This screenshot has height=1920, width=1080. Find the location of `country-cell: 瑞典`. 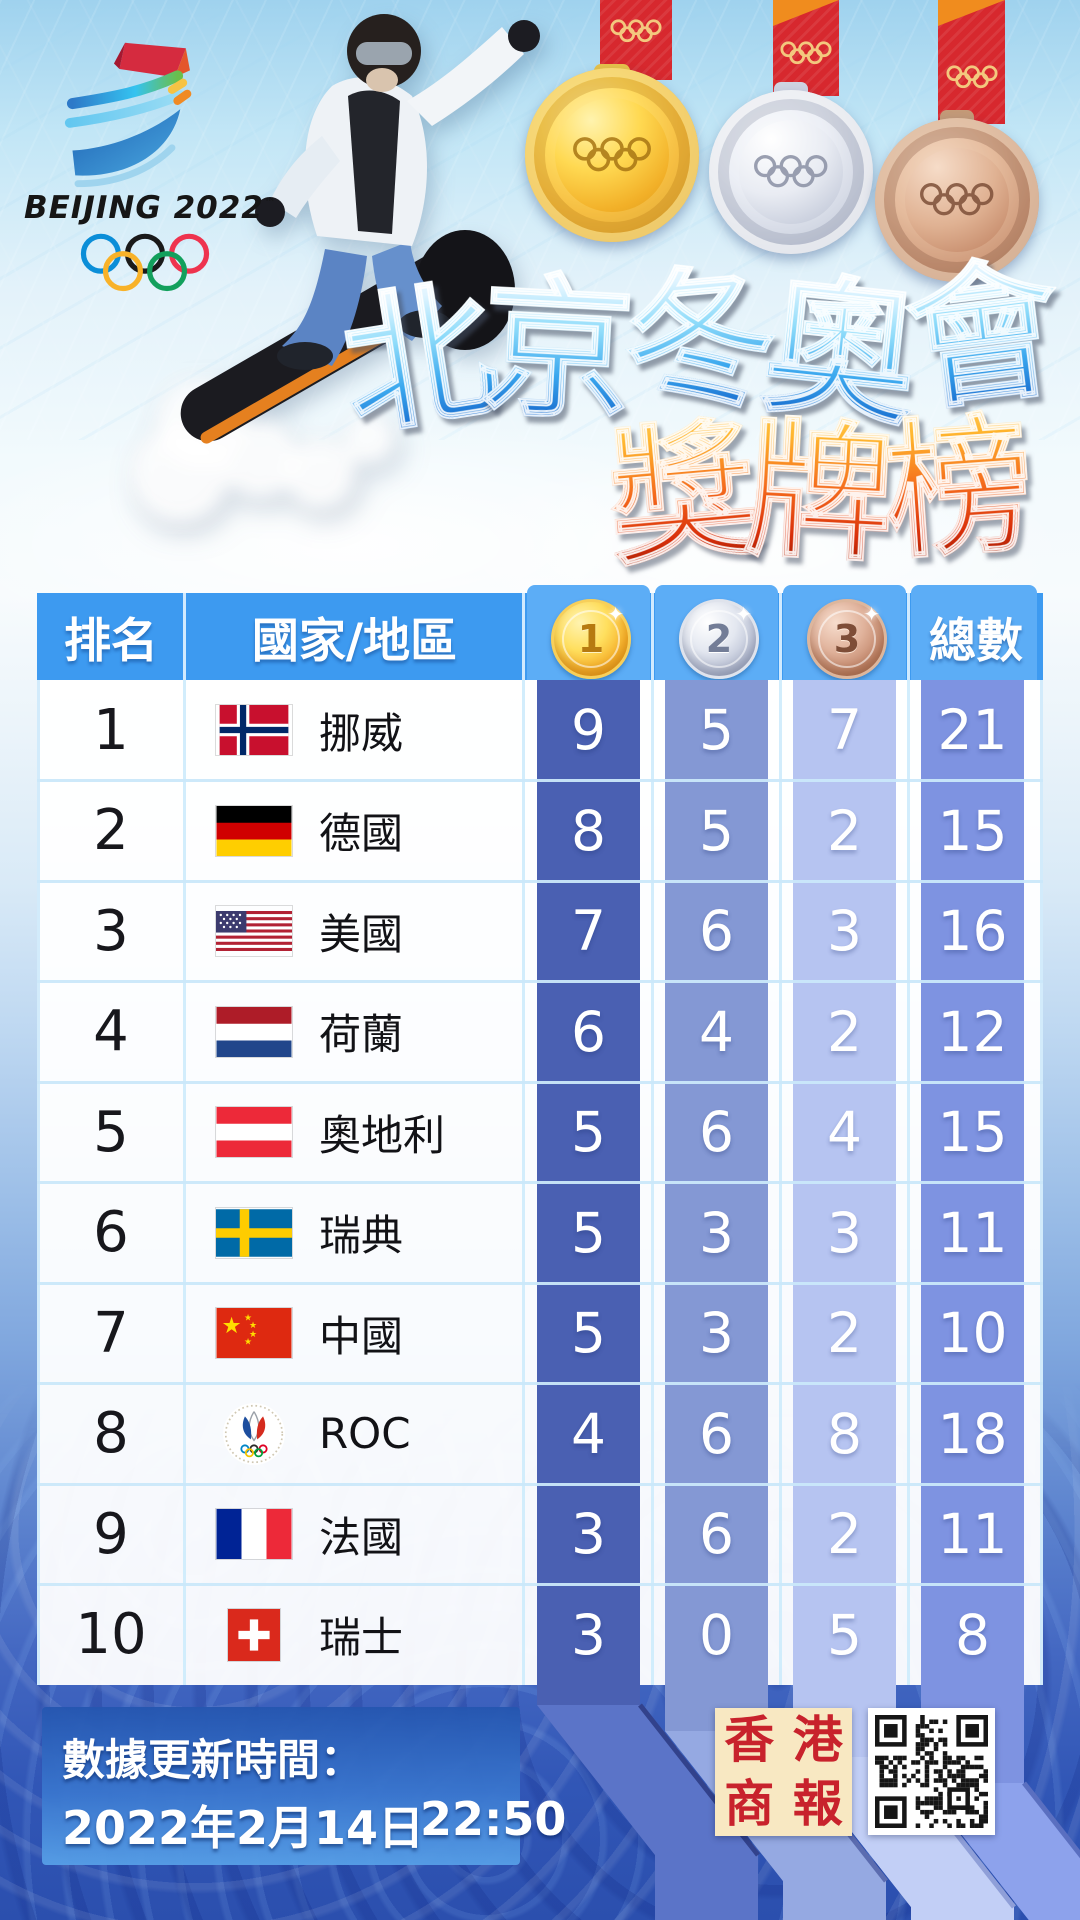

country-cell: 瑞典 is located at coordinates (354, 1233).